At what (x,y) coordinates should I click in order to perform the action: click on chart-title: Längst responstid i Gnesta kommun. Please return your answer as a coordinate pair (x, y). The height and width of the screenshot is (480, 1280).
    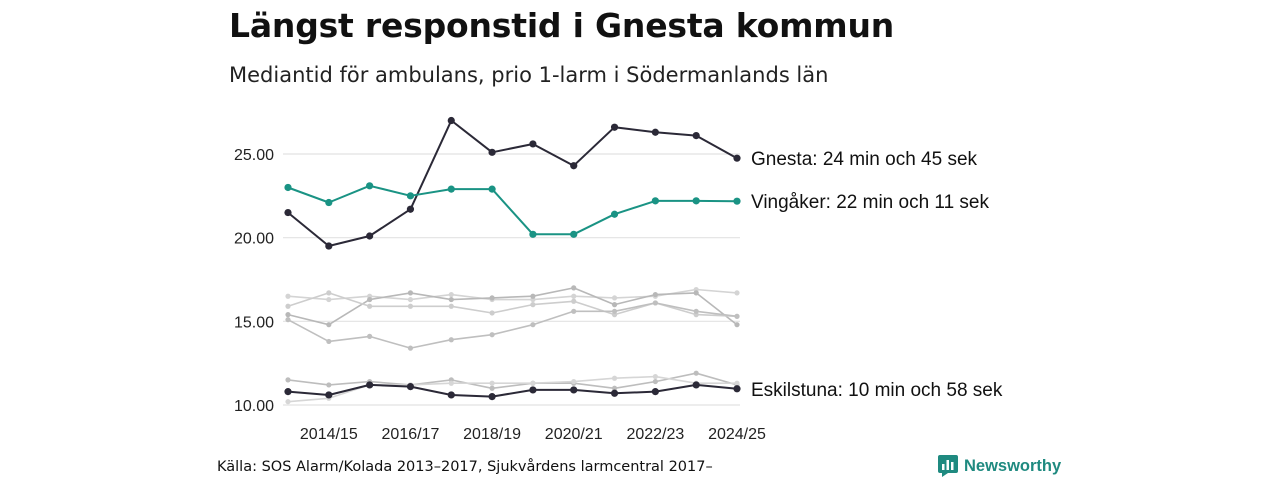
    Looking at the image, I should click on (562, 25).